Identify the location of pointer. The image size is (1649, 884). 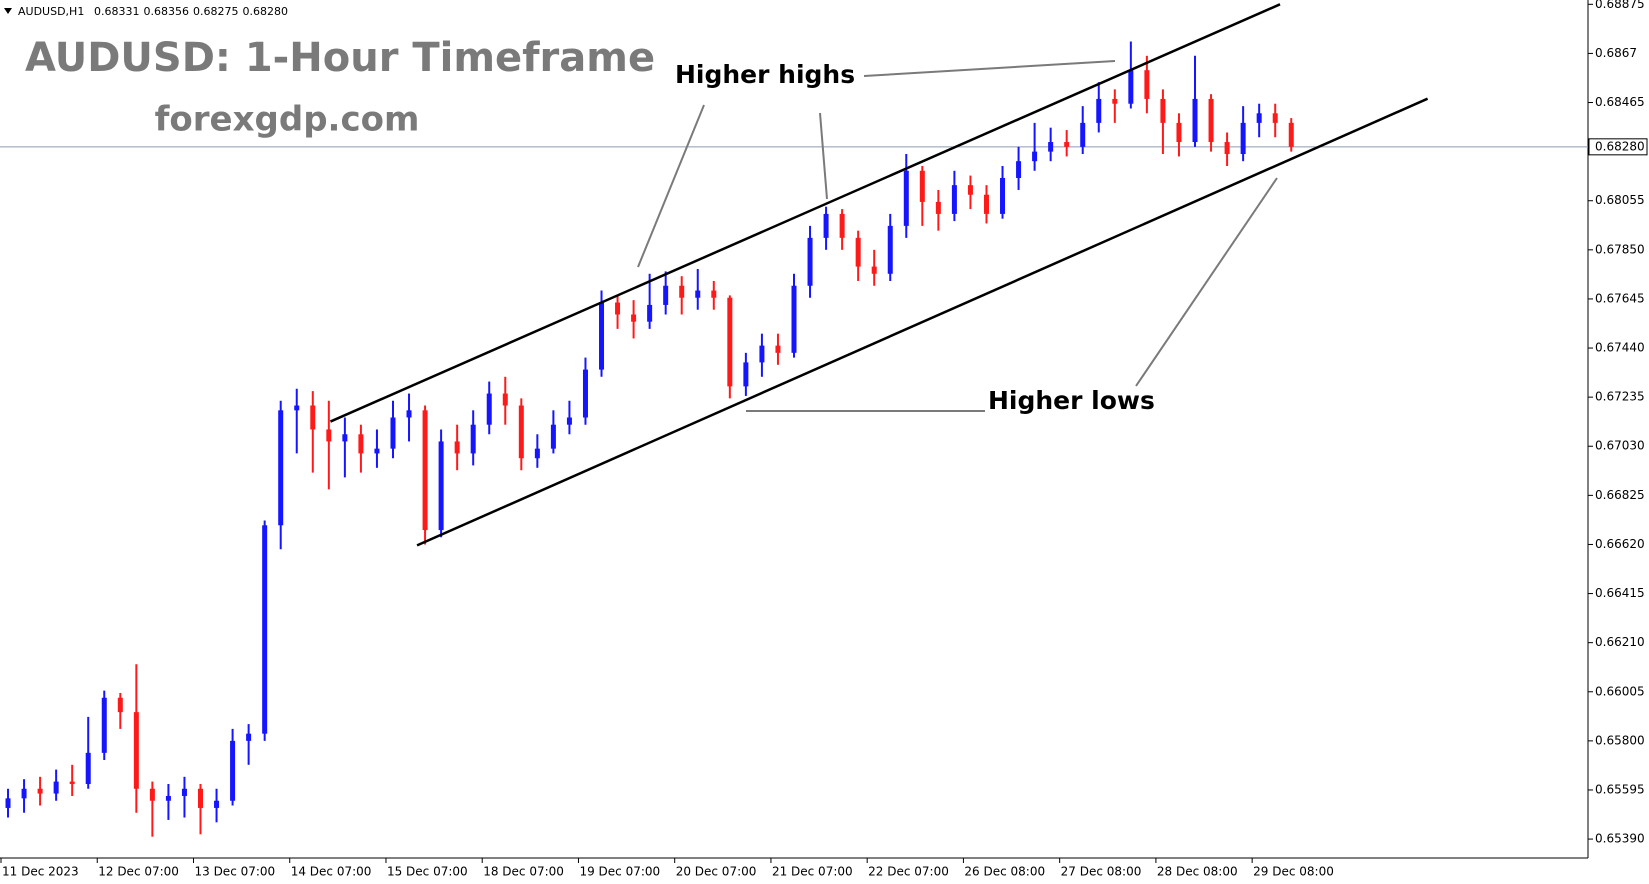
(989, 68).